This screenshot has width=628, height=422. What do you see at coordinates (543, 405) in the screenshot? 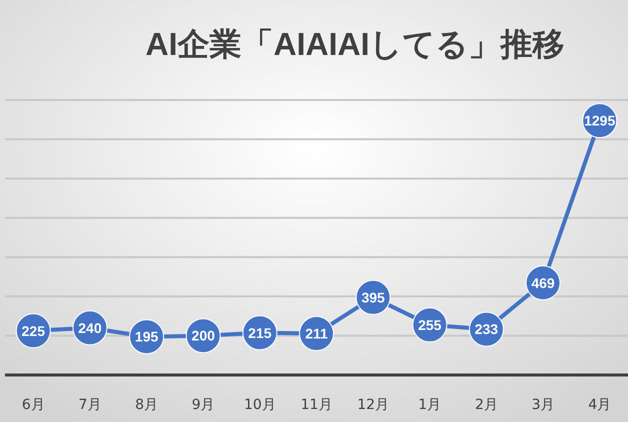
I see `x-tick-label: 3月` at bounding box center [543, 405].